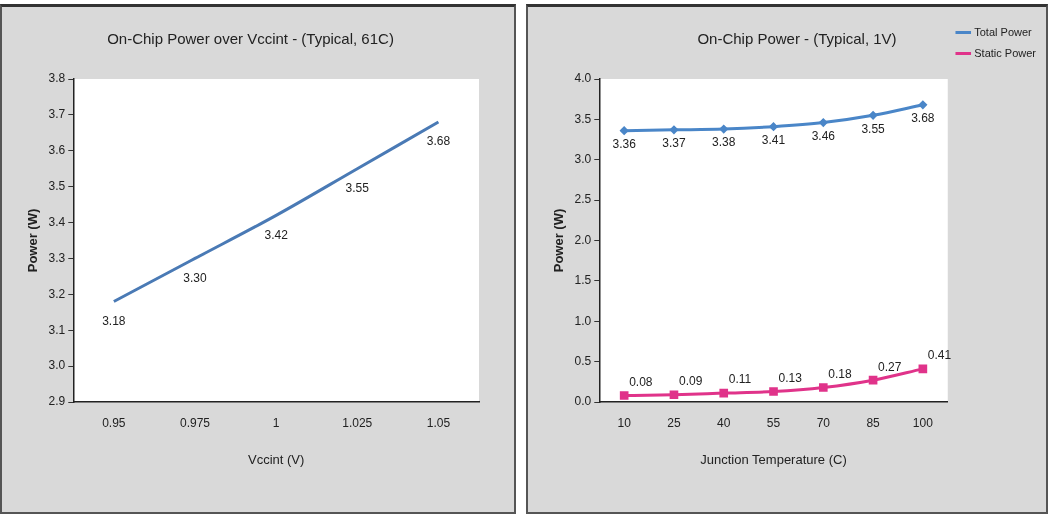  What do you see at coordinates (690, 381) in the screenshot?
I see `data-label: 0.09` at bounding box center [690, 381].